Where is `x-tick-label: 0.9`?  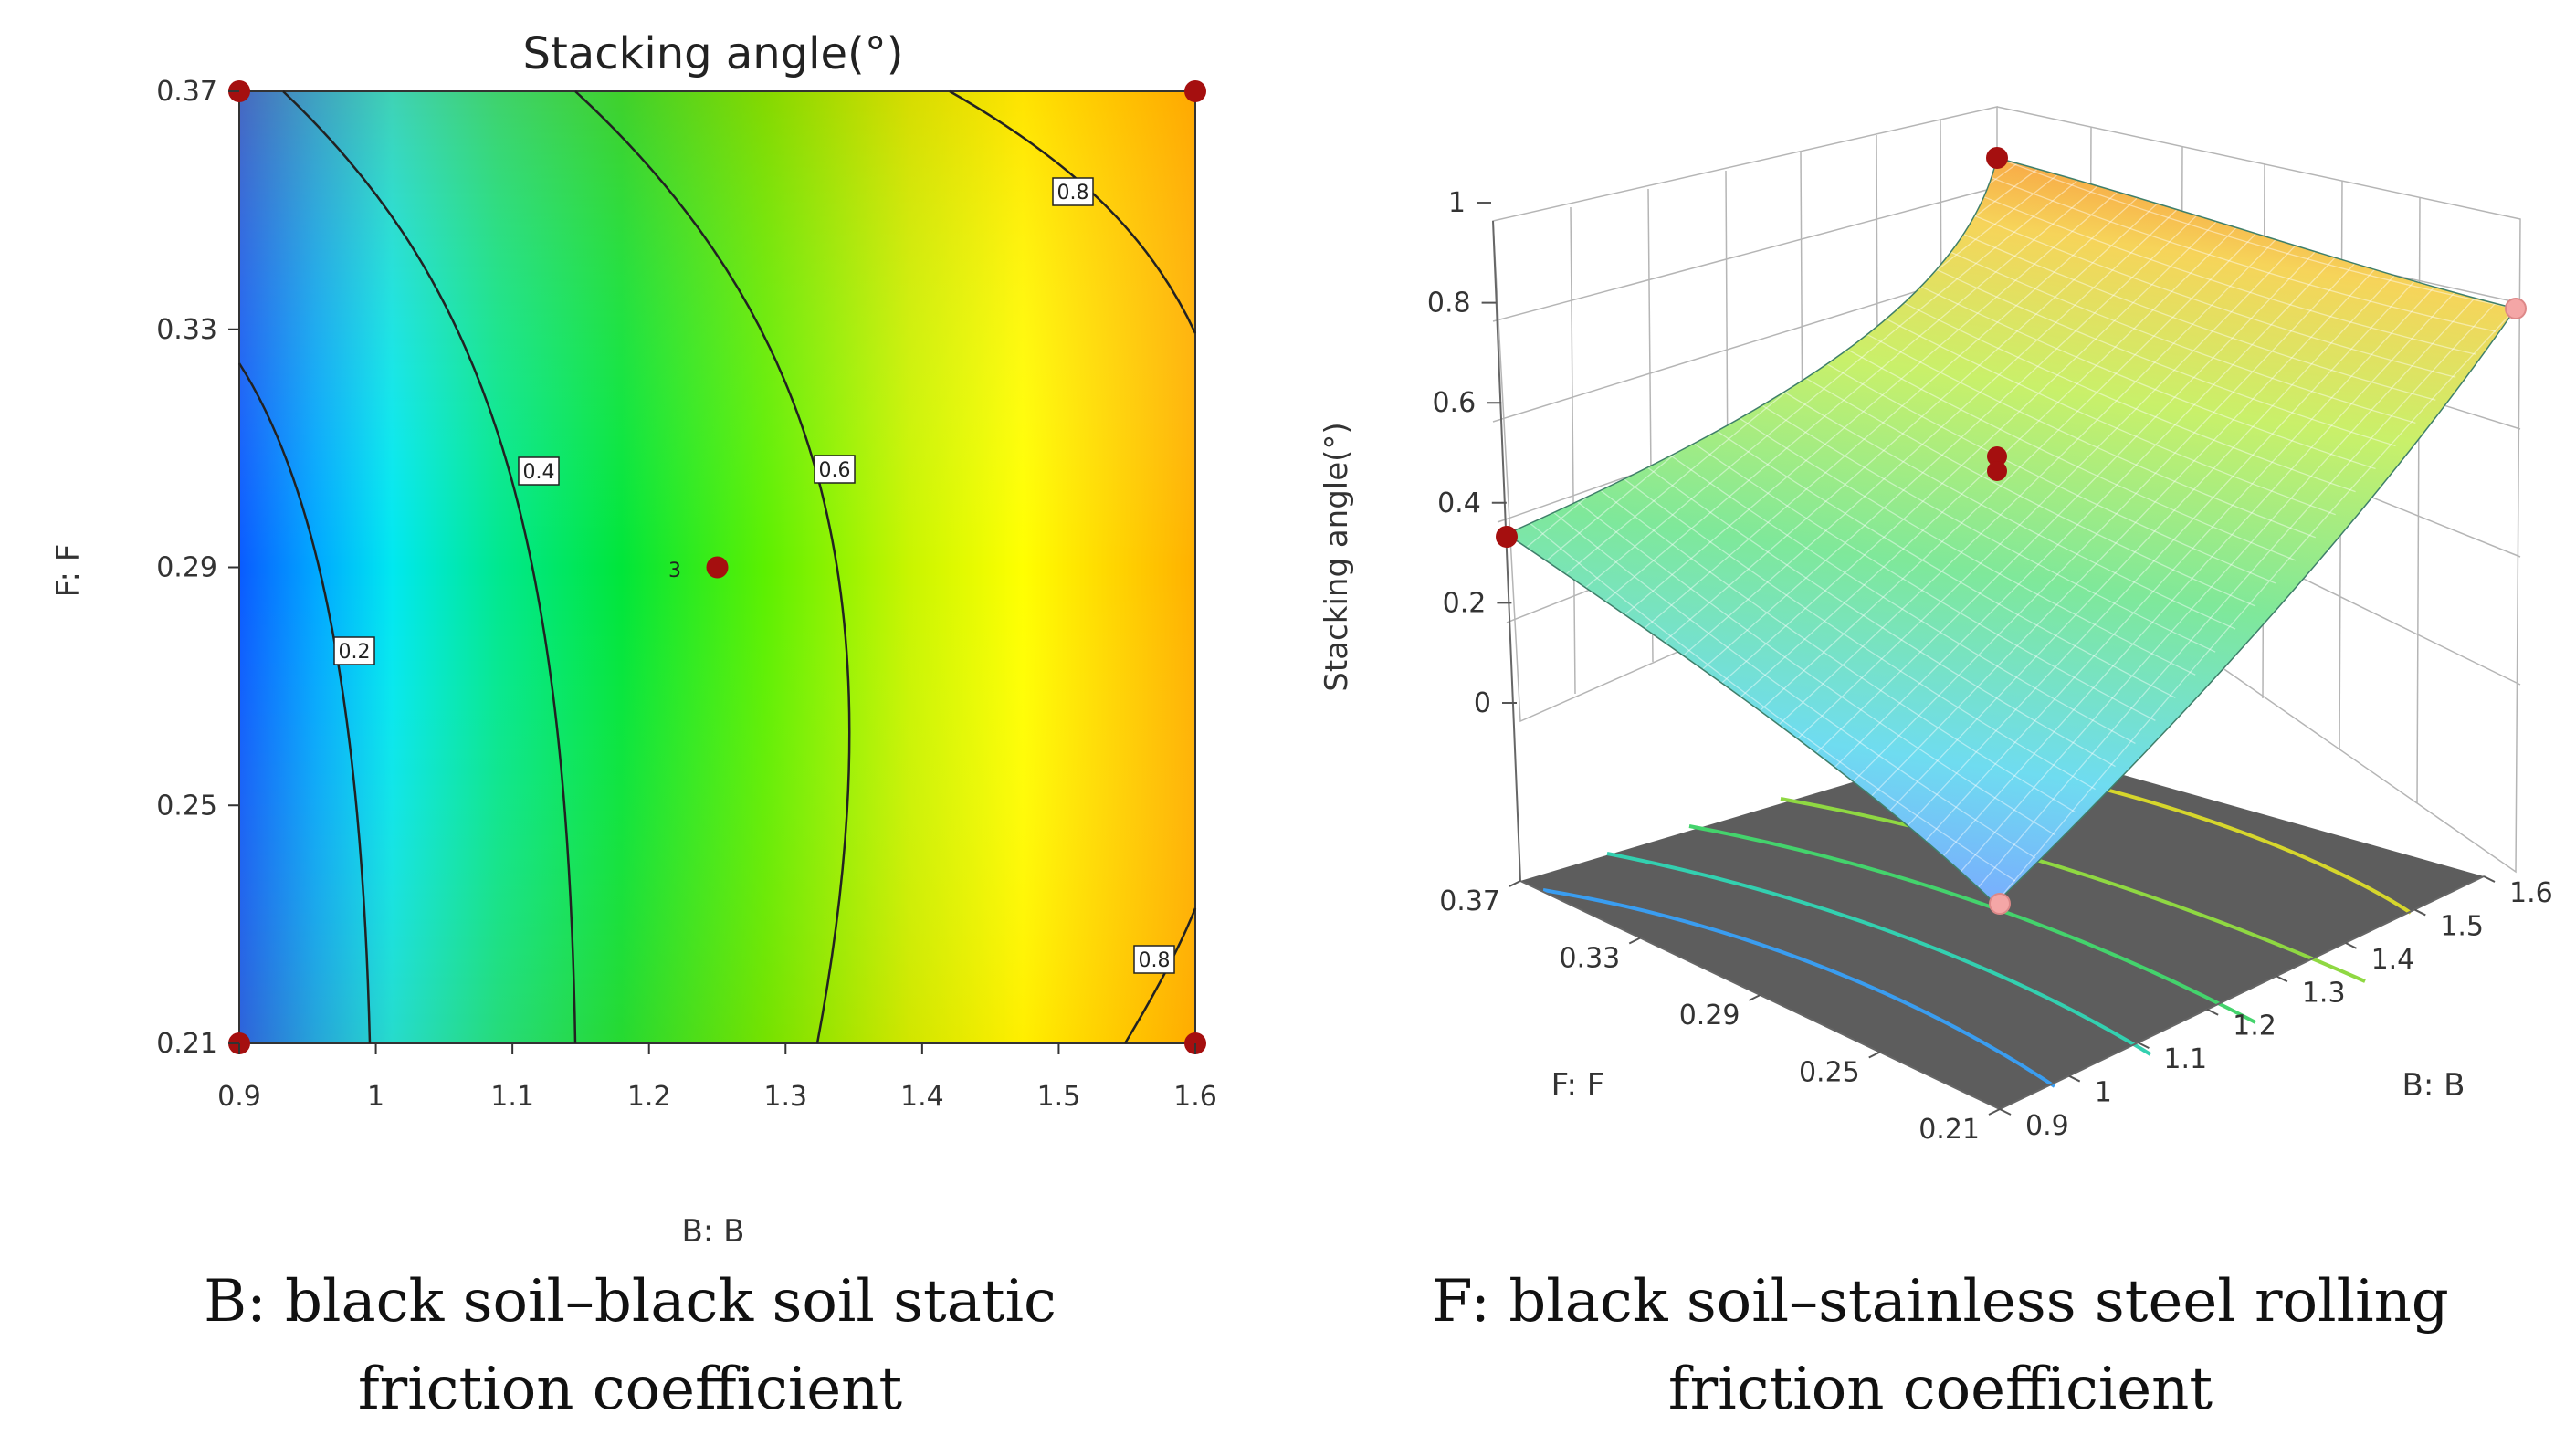
x-tick-label: 0.9 is located at coordinates (239, 1097).